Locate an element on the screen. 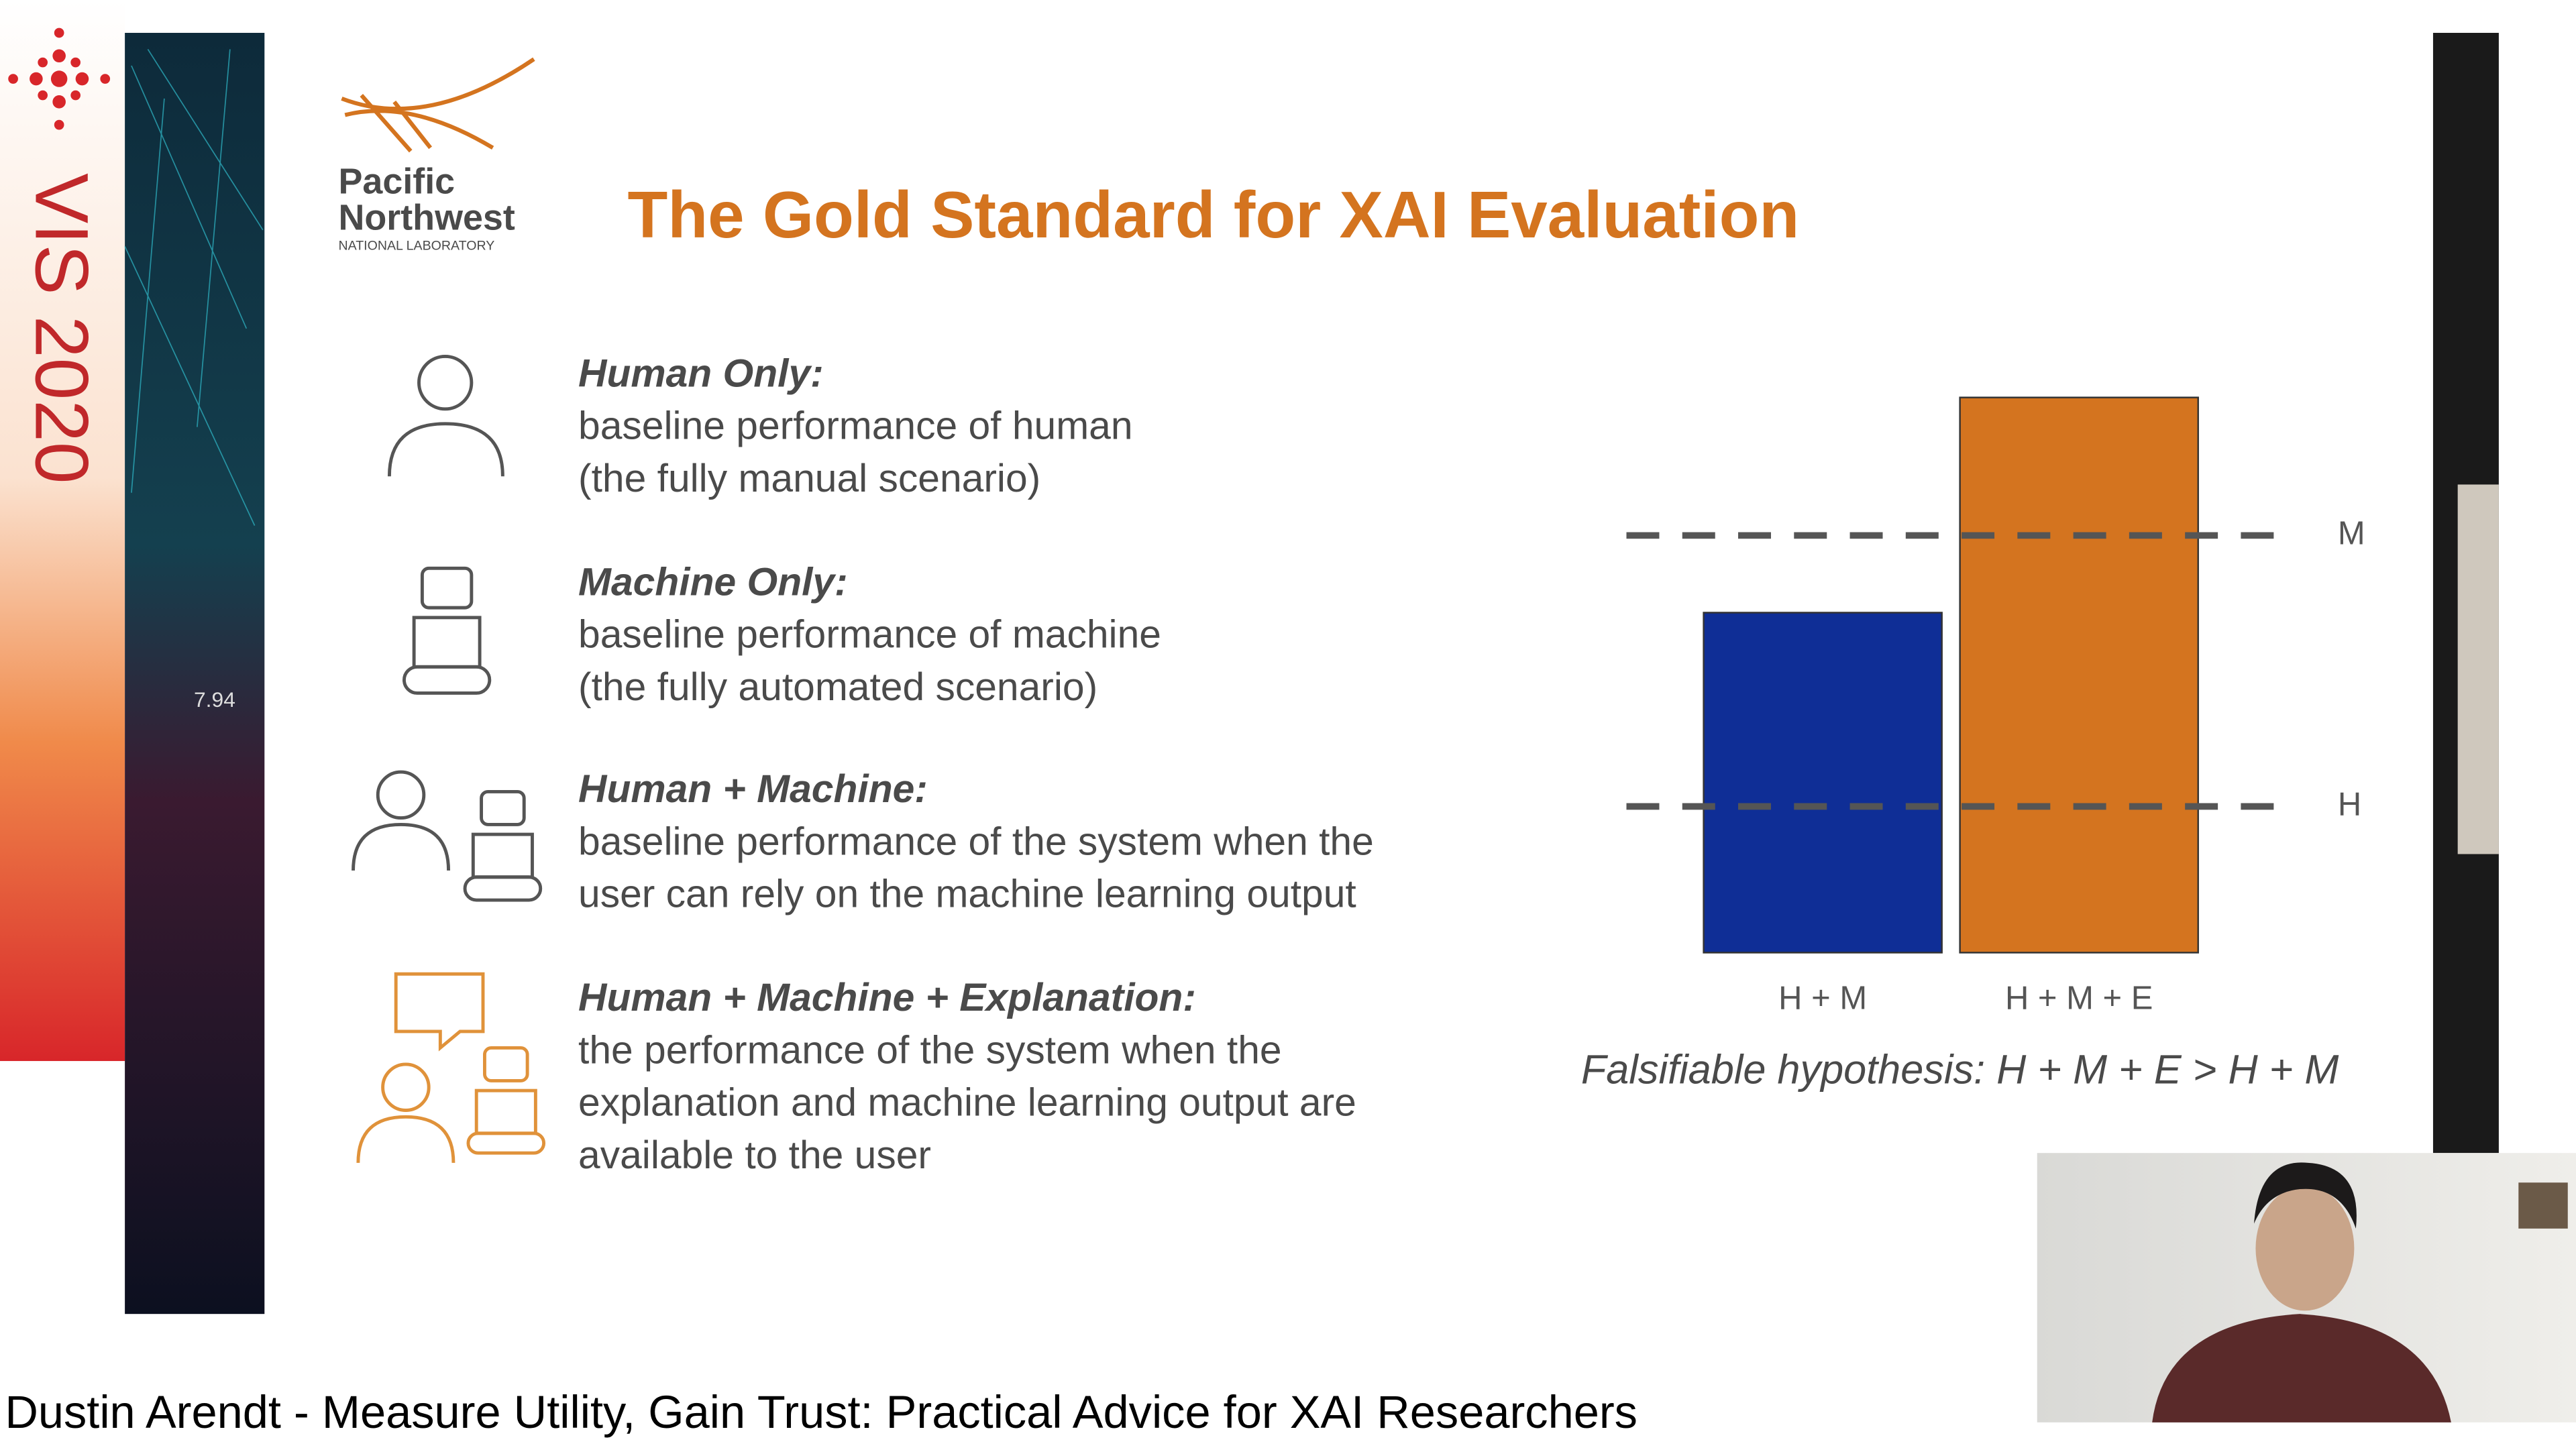 This screenshot has height=1452, width=2576. item-heading: Human + Machine: is located at coordinates (753, 789).